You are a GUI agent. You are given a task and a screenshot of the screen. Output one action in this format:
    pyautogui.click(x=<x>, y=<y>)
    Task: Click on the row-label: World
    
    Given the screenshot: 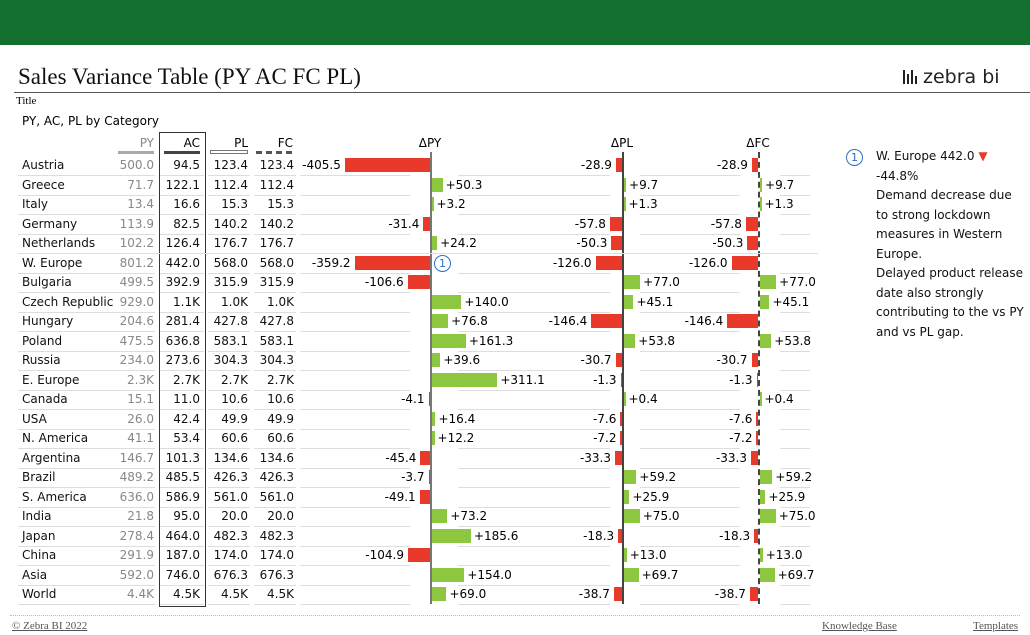 What is the action you would take?
    pyautogui.click(x=39, y=594)
    